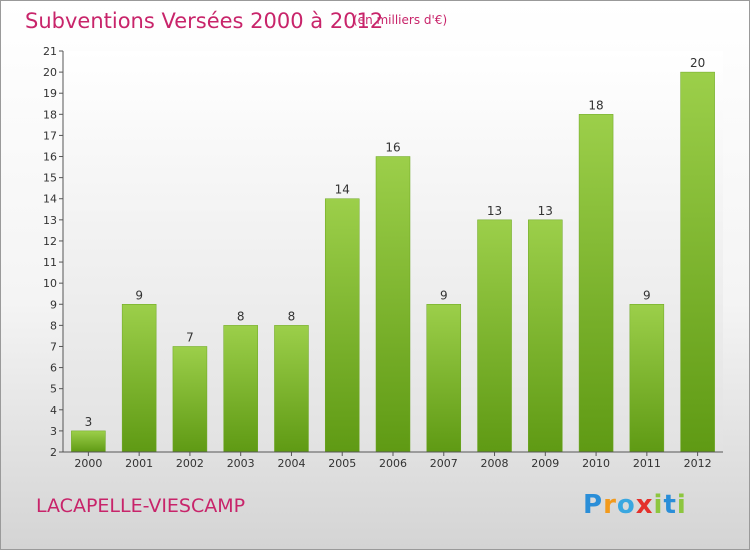  Describe the element at coordinates (89, 422) in the screenshot. I see `bar-value-label: 3` at that location.